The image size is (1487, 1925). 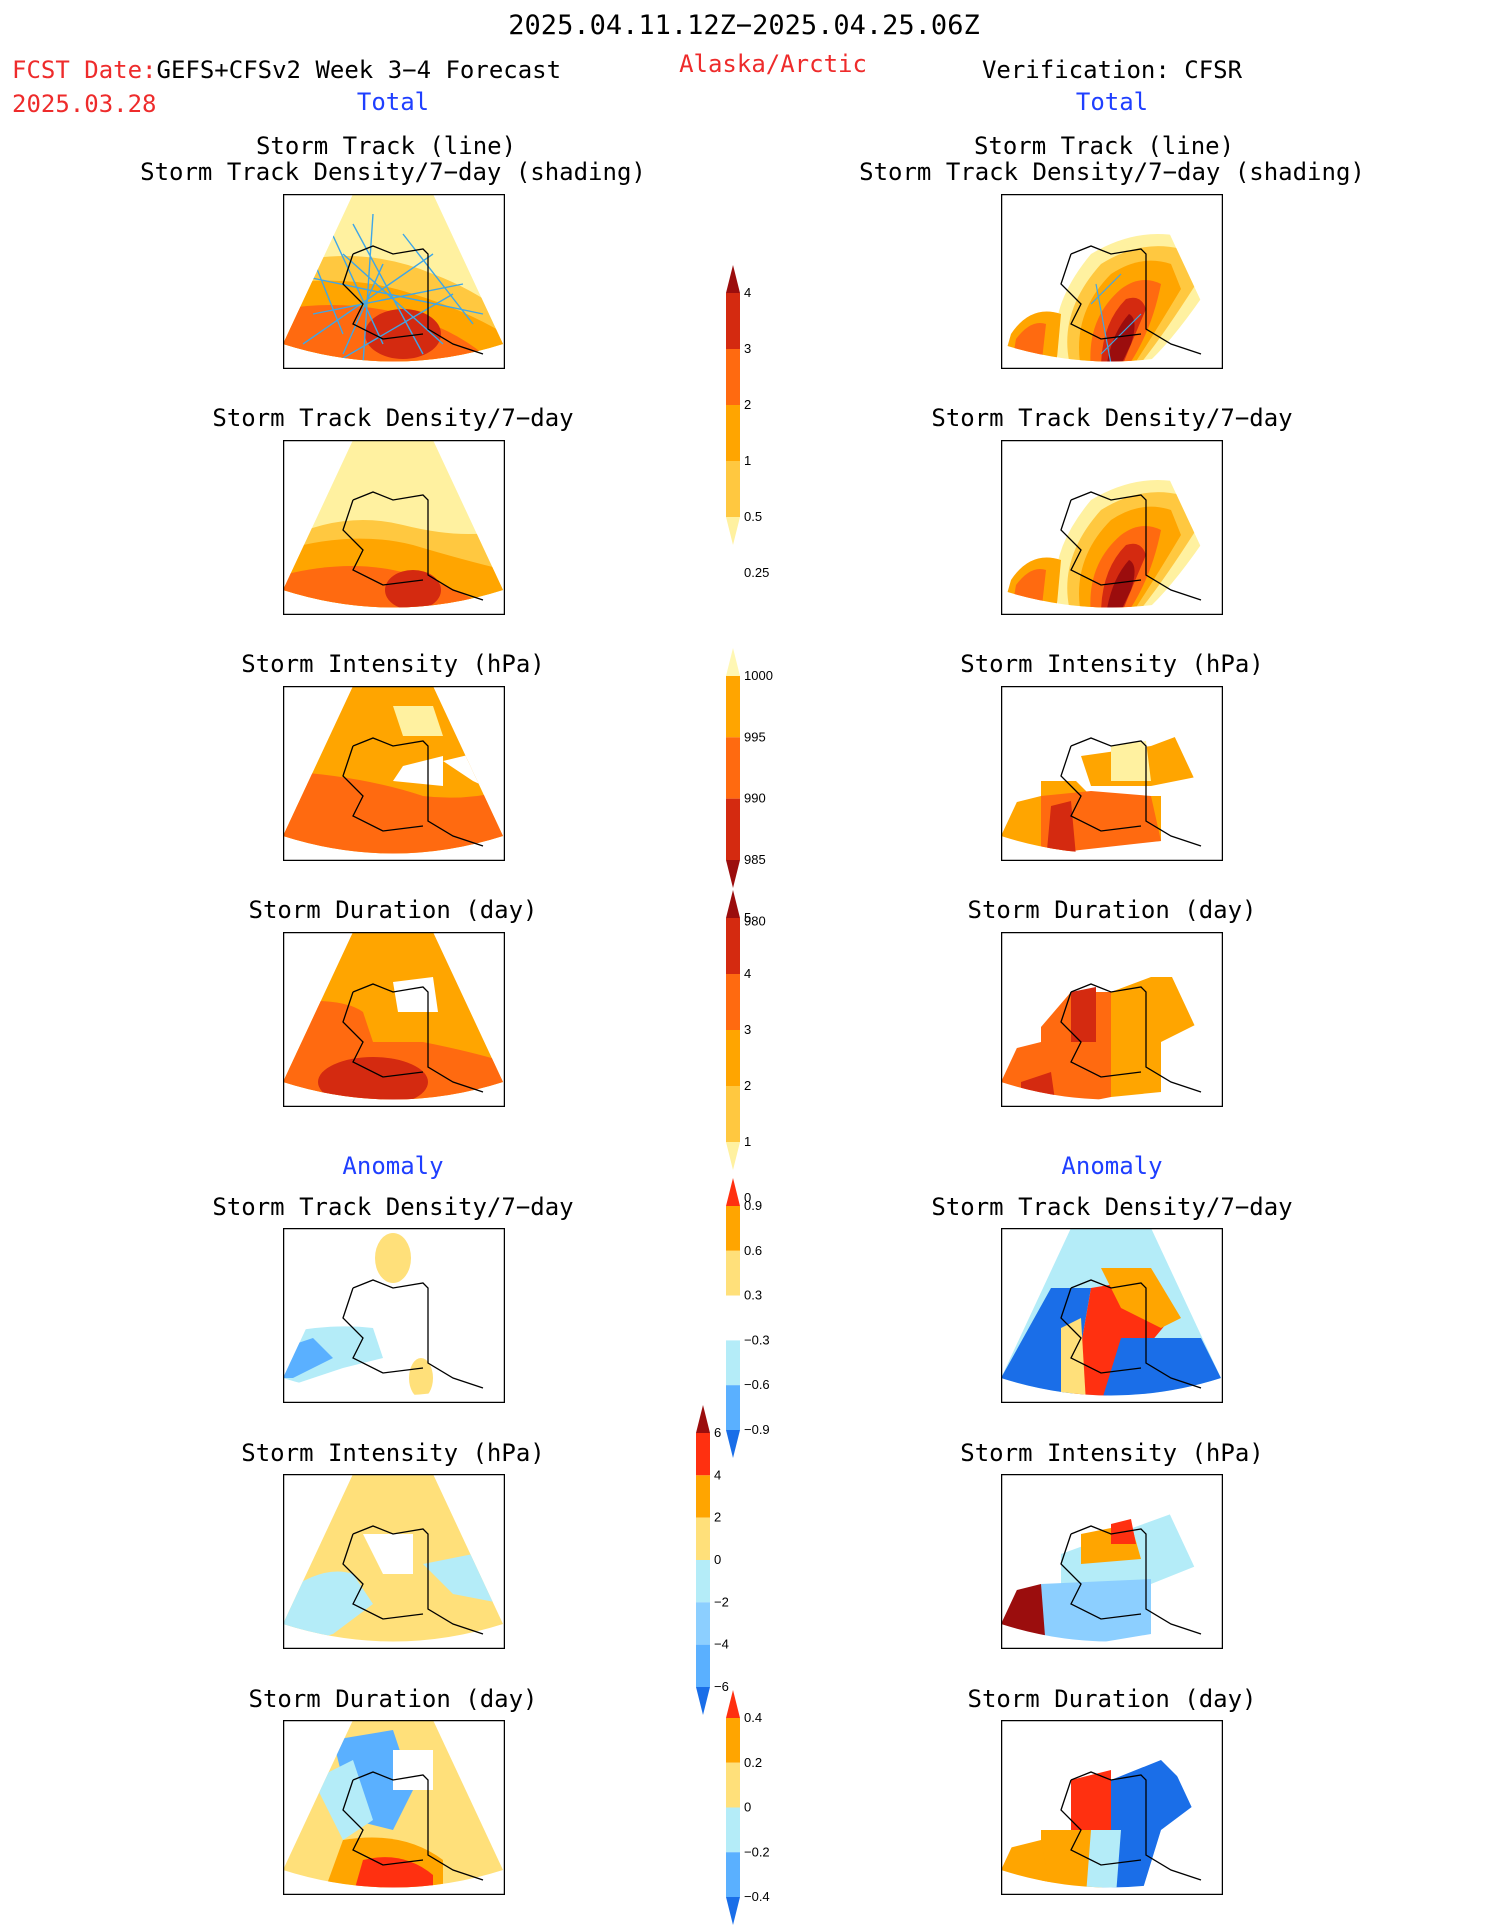 What do you see at coordinates (1112, 910) in the screenshot?
I see `cfsr-duration-title: Storm Duration (day)` at bounding box center [1112, 910].